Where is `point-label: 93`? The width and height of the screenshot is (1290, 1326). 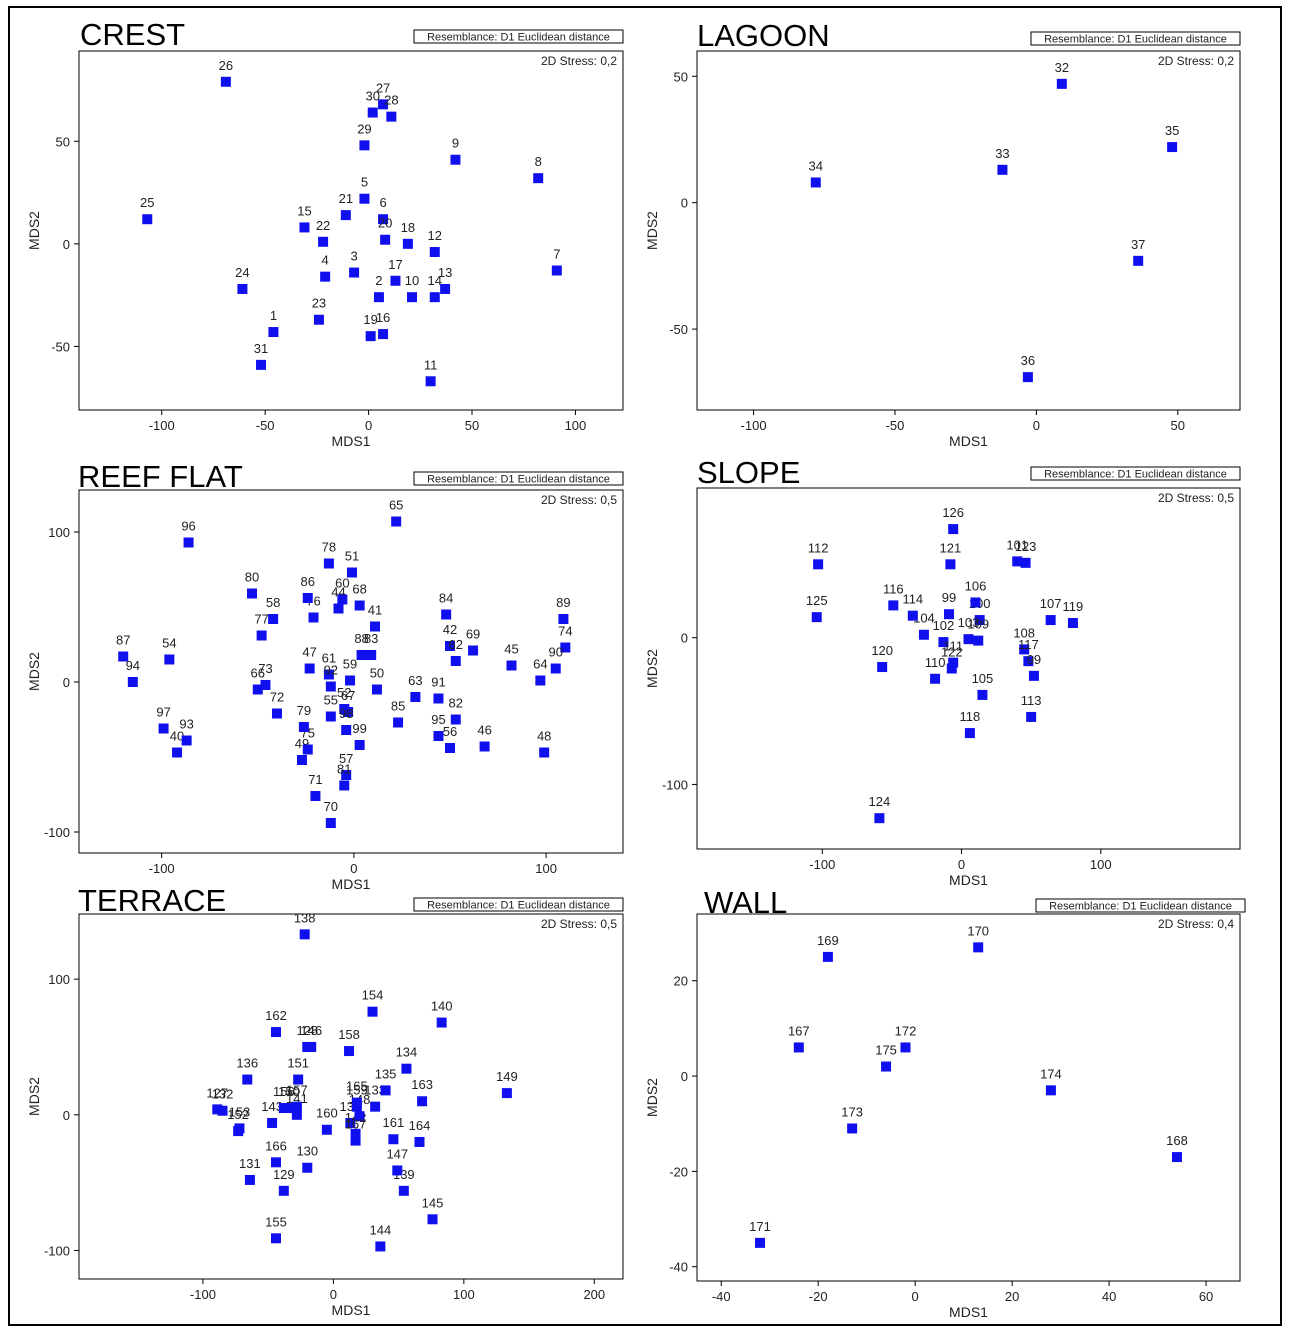 point-label: 93 is located at coordinates (186, 724).